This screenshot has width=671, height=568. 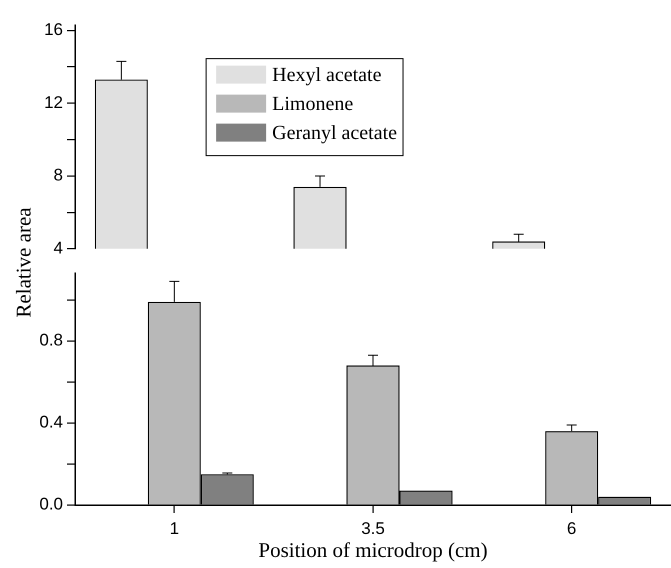 I want to click on y-tick-label: 0.0, so click(x=51, y=504).